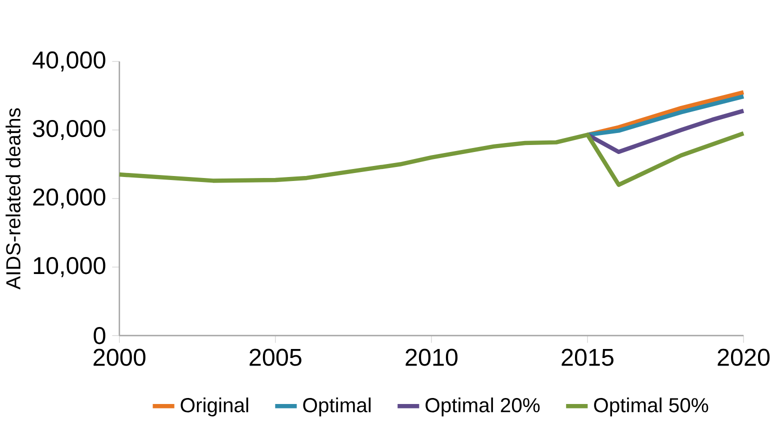 The height and width of the screenshot is (441, 781). Describe the element at coordinates (431, 159) in the screenshot. I see `line-series` at that location.